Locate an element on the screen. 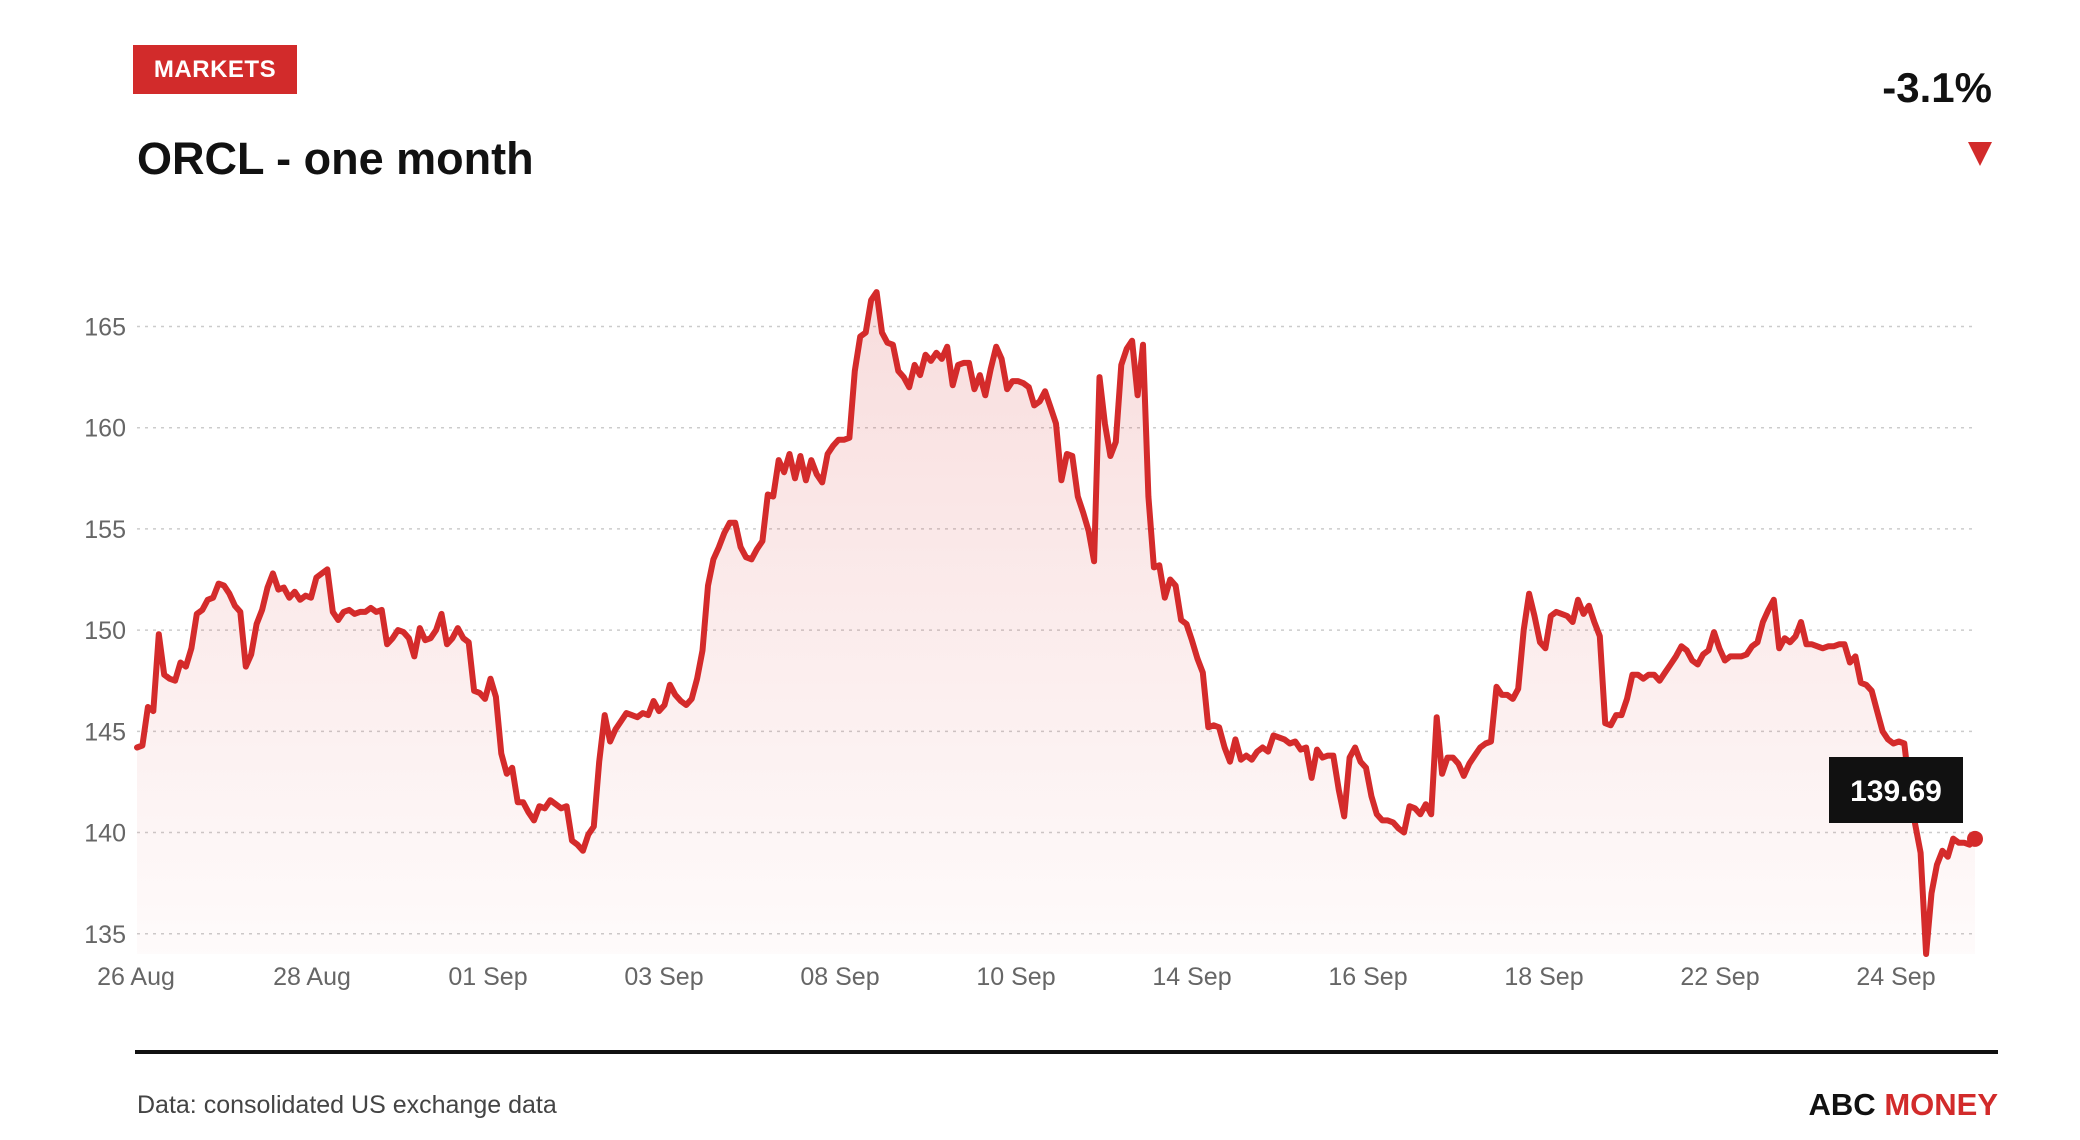  y-tick-label: 140 is located at coordinates (105, 834).